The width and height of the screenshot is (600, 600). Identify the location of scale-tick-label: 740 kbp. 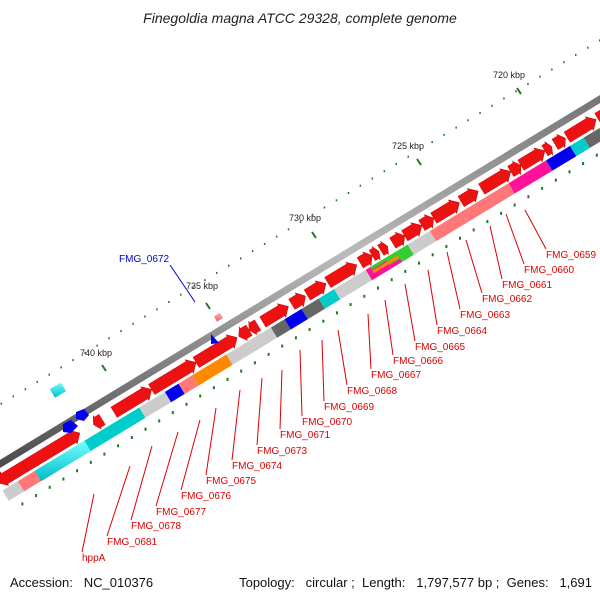
(96, 353).